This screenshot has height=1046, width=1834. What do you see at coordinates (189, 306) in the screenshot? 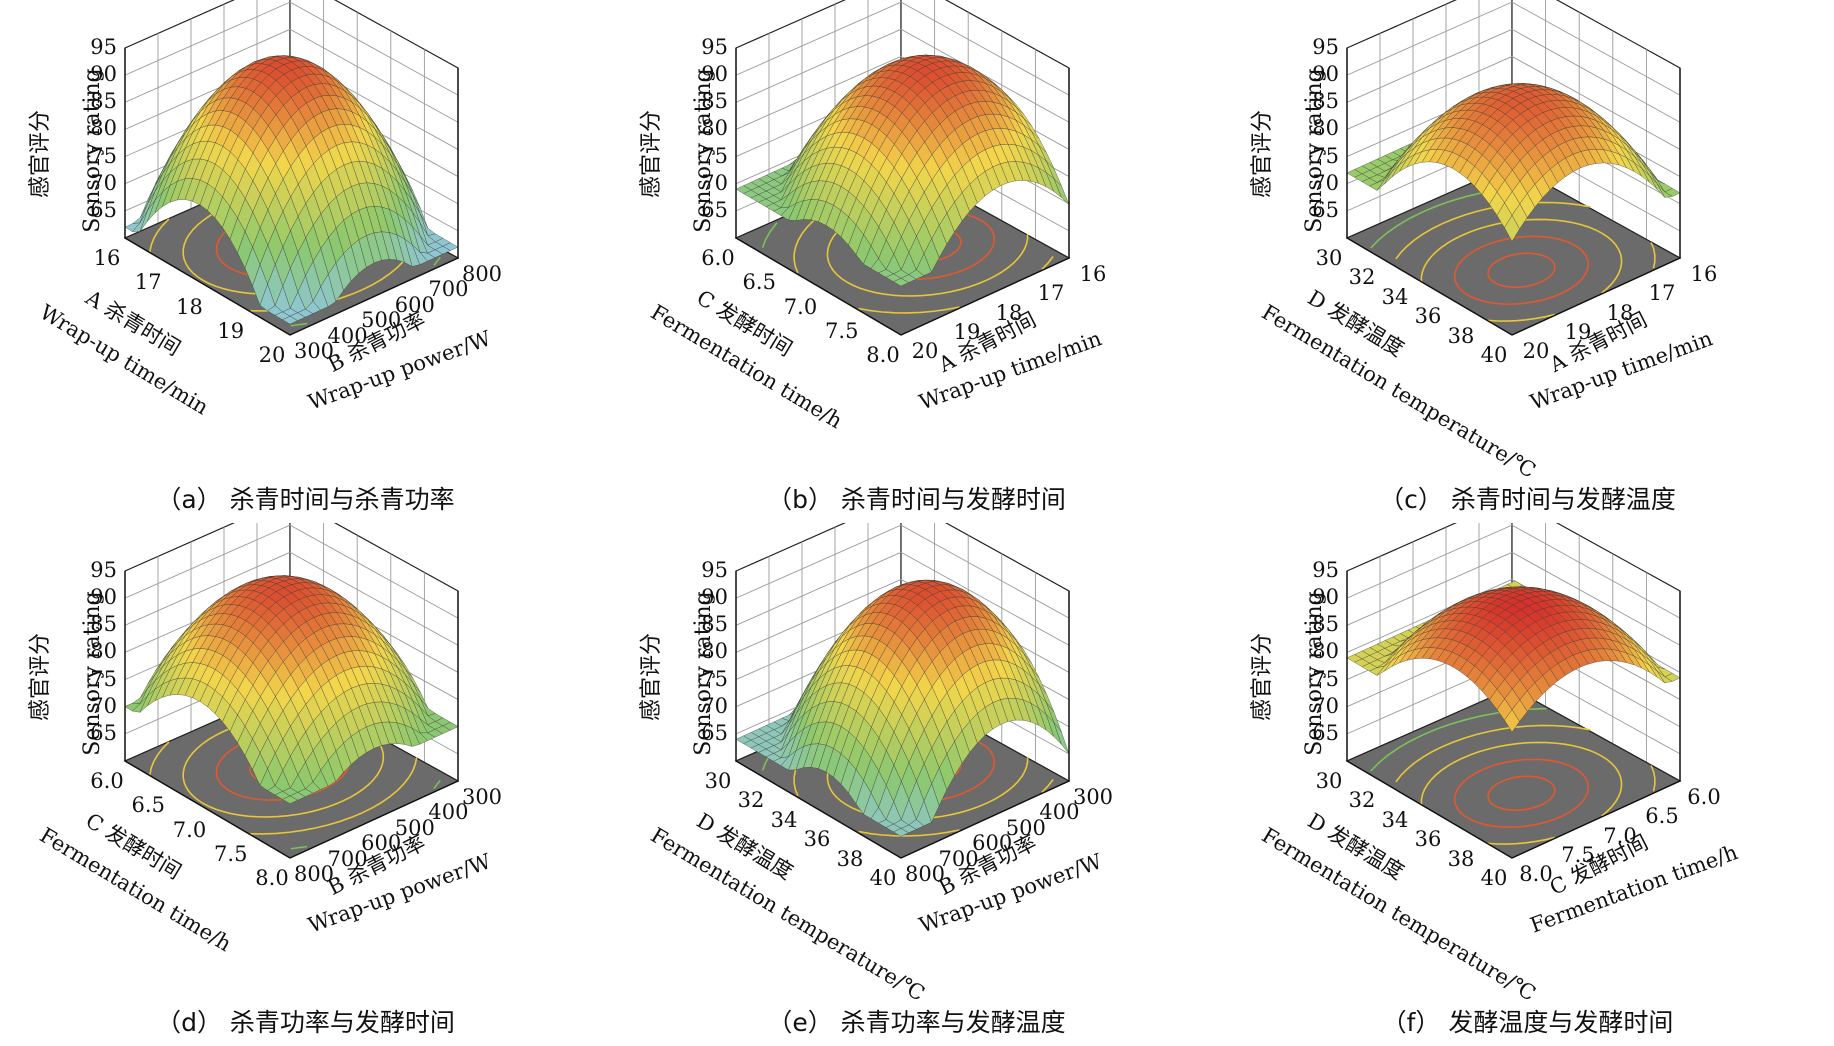
I see `left-axis-tick: 18` at bounding box center [189, 306].